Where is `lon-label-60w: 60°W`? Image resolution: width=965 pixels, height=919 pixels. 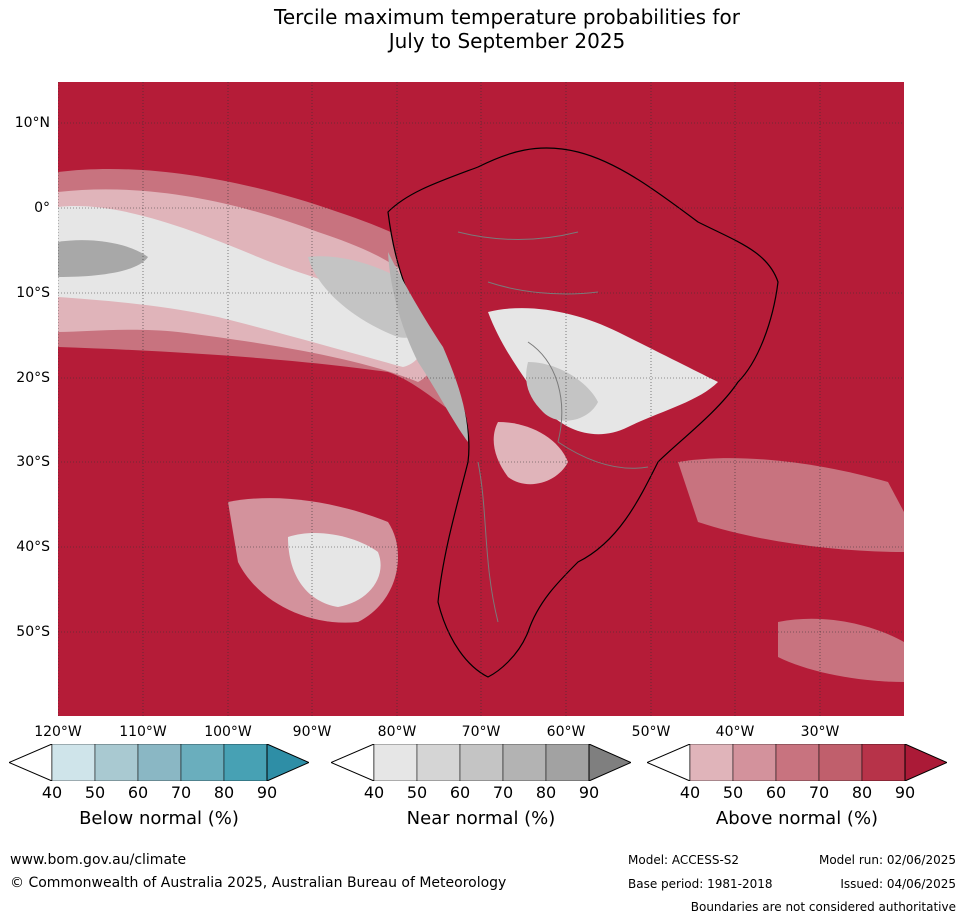 lon-label-60w: 60°W is located at coordinates (566, 732).